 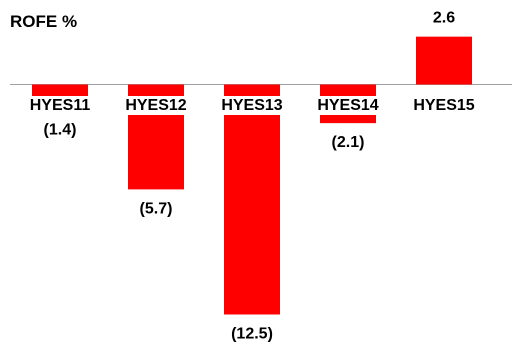 What do you see at coordinates (252, 334) in the screenshot?
I see `data-label-hyes13: (12.5)` at bounding box center [252, 334].